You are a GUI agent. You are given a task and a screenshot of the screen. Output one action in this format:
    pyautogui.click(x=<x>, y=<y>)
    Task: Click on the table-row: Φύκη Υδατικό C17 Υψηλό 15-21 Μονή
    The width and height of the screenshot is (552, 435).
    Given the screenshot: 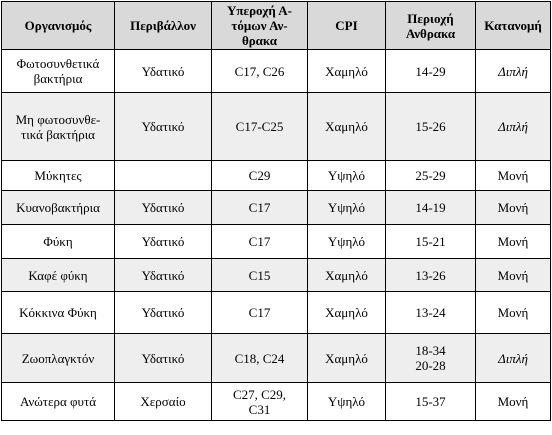 What is the action you would take?
    pyautogui.click(x=276, y=241)
    